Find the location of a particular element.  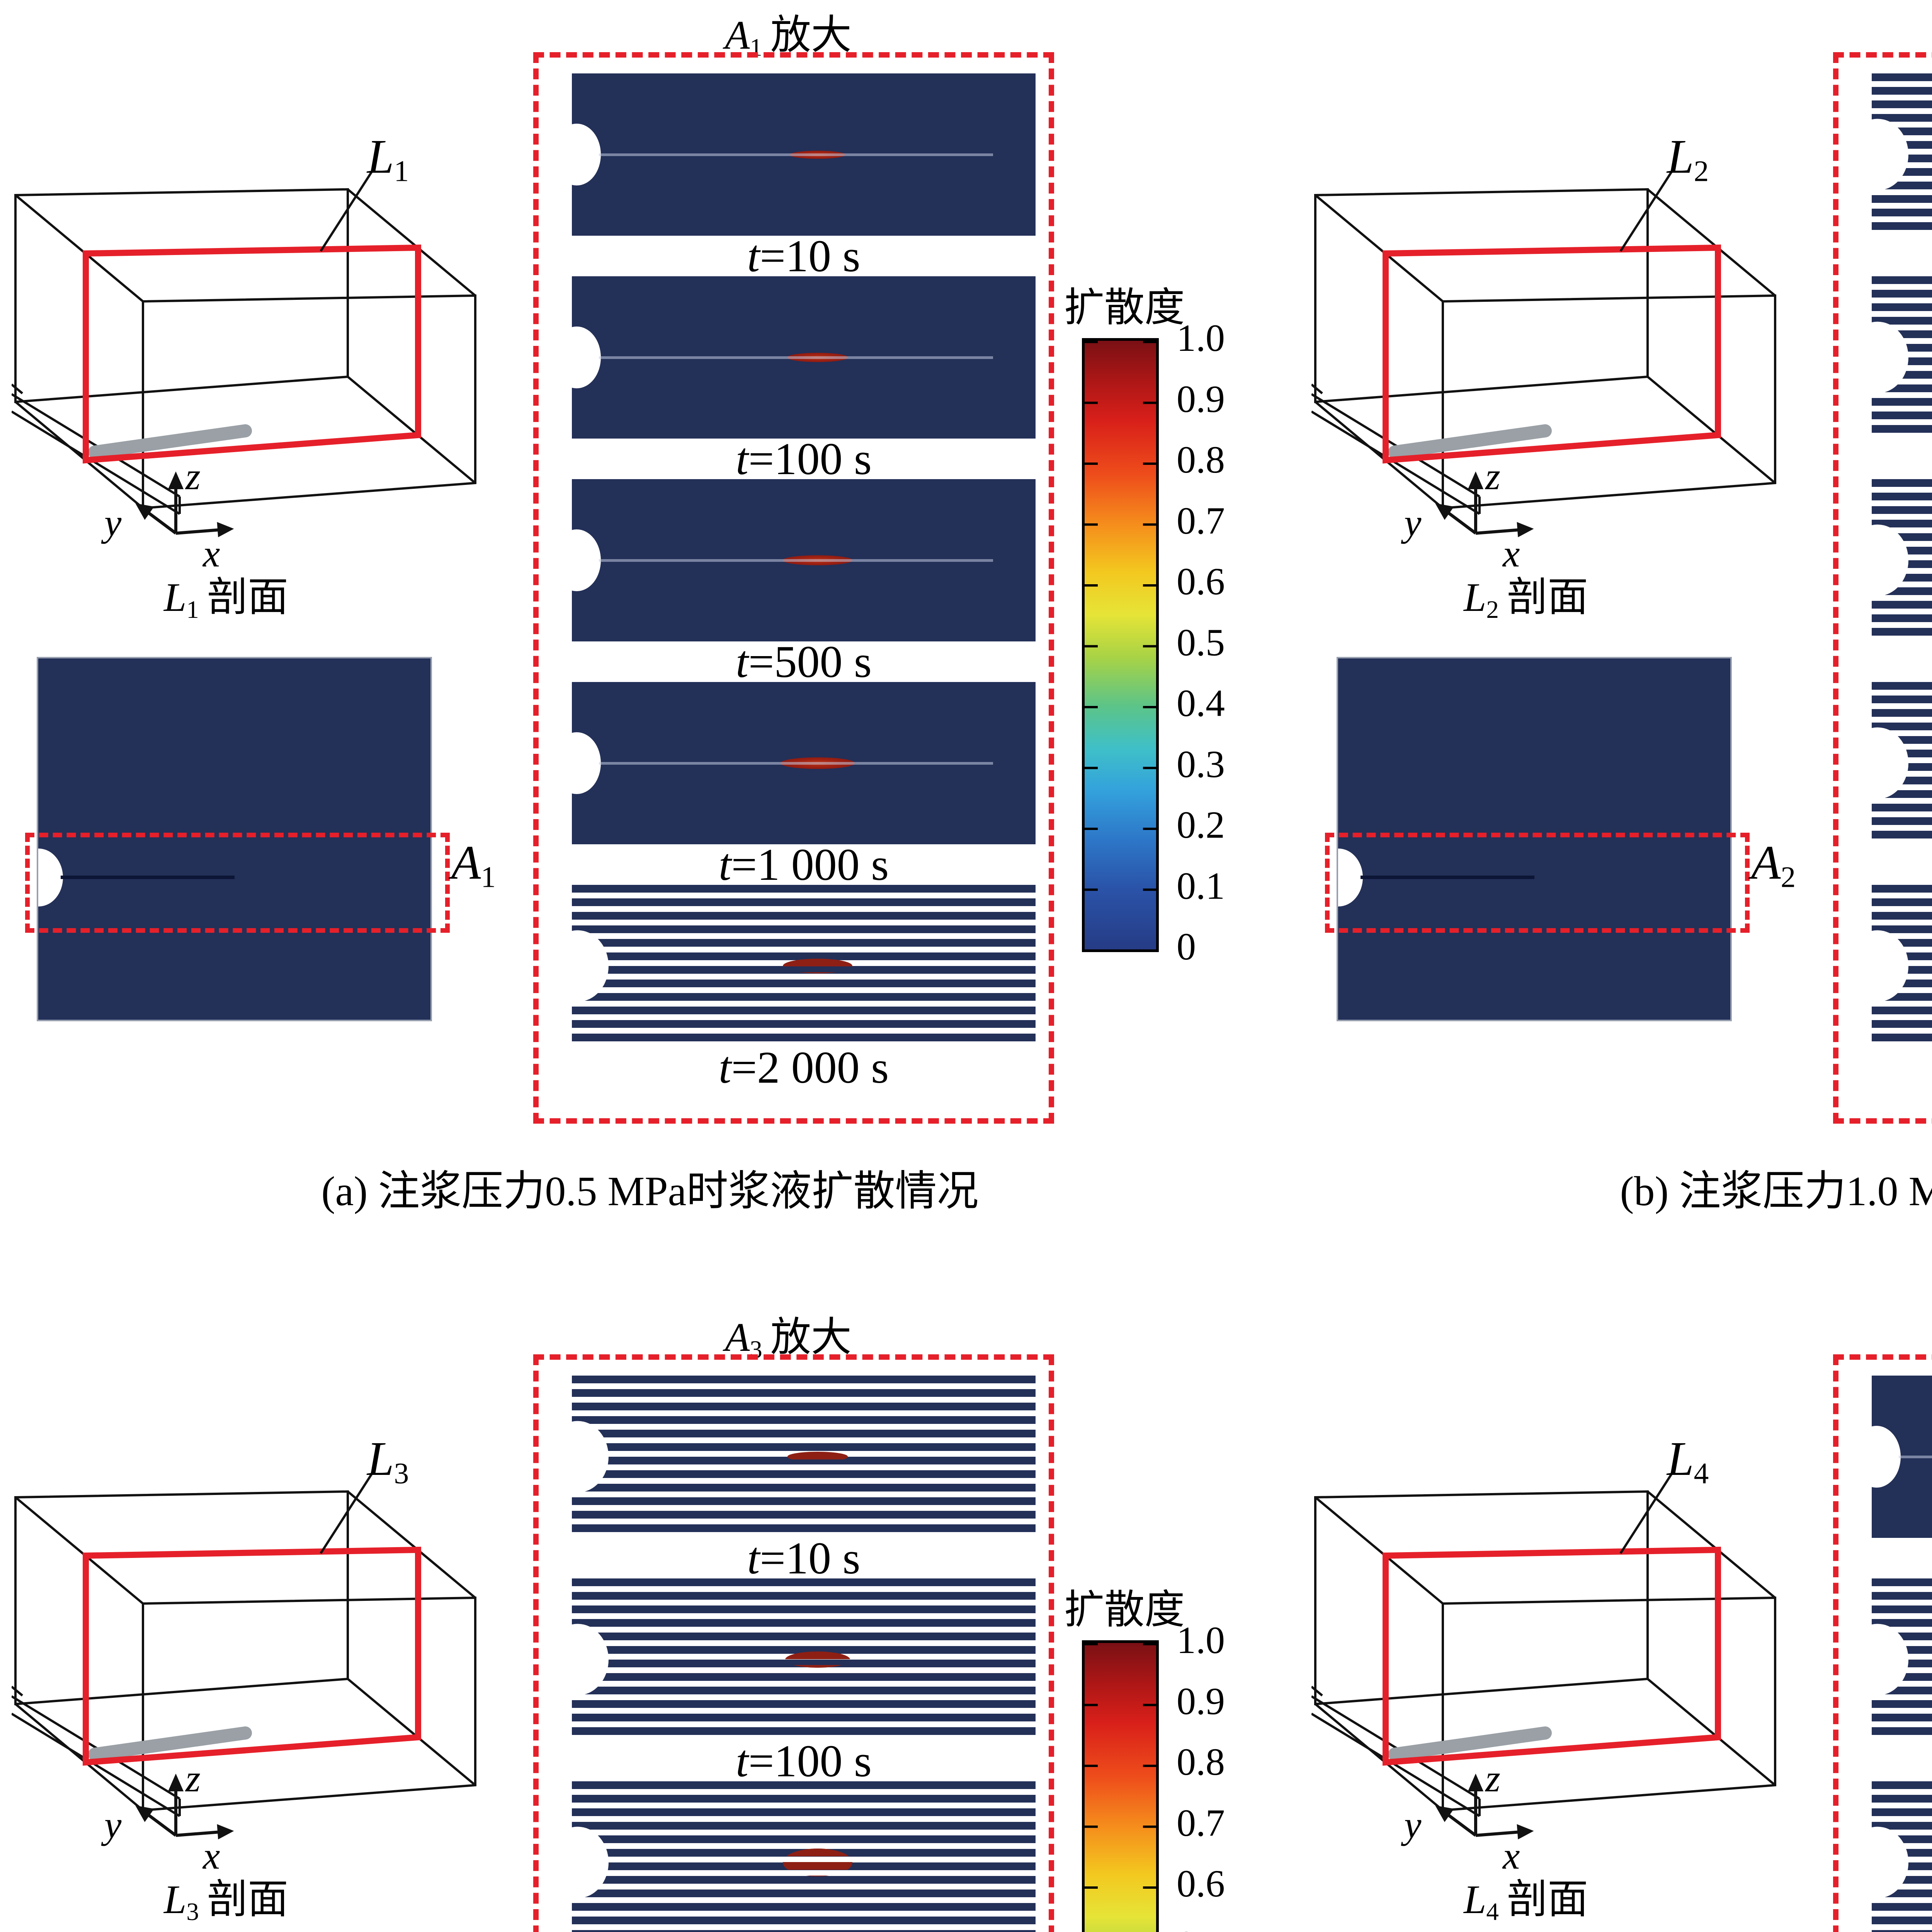

colorbar-tick-label: 0.1 is located at coordinates (1201, 885).